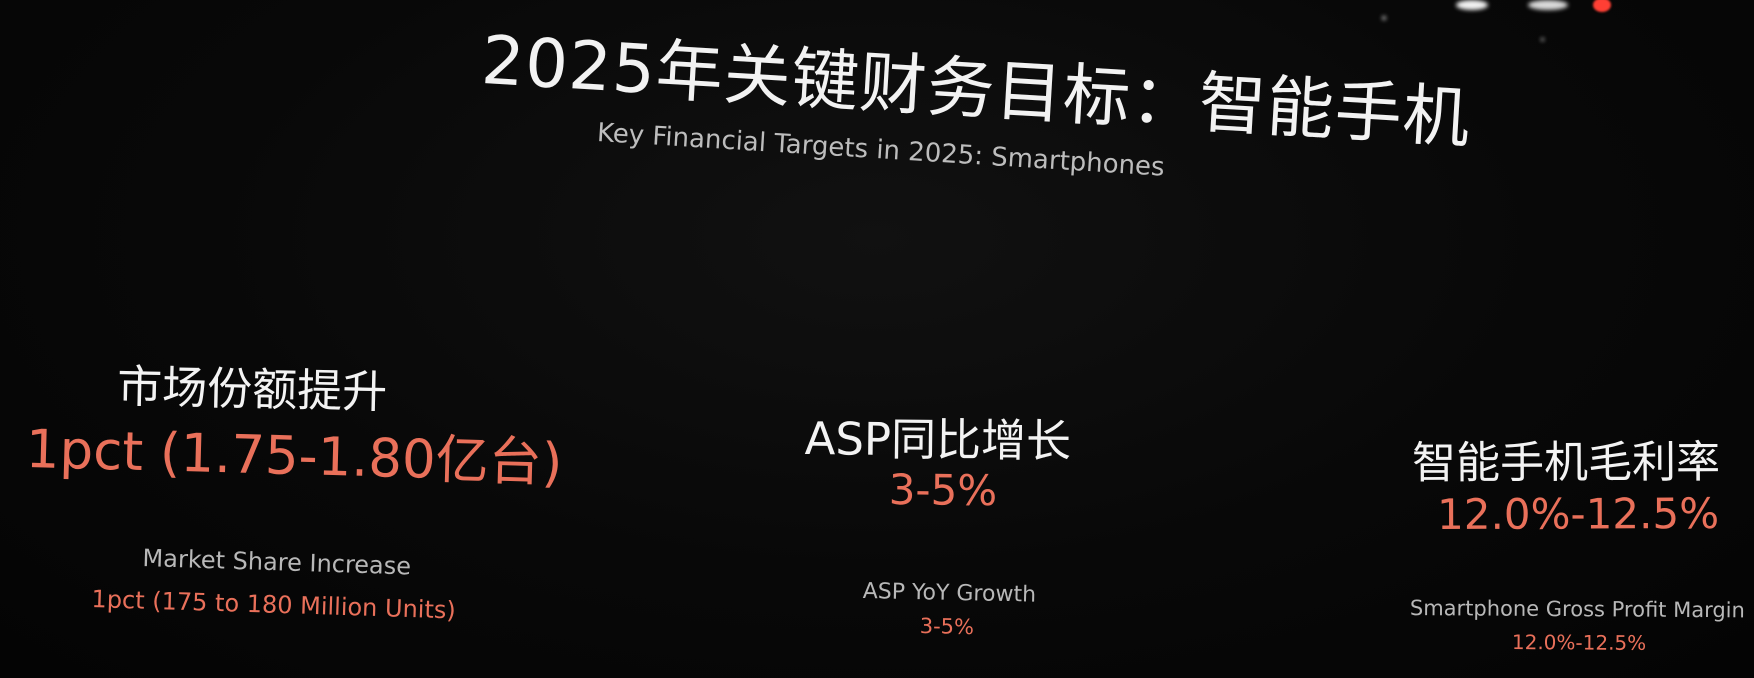  I want to click on market-share-value-chinese: 1pct (1.75-1.80亿台), so click(294, 456).